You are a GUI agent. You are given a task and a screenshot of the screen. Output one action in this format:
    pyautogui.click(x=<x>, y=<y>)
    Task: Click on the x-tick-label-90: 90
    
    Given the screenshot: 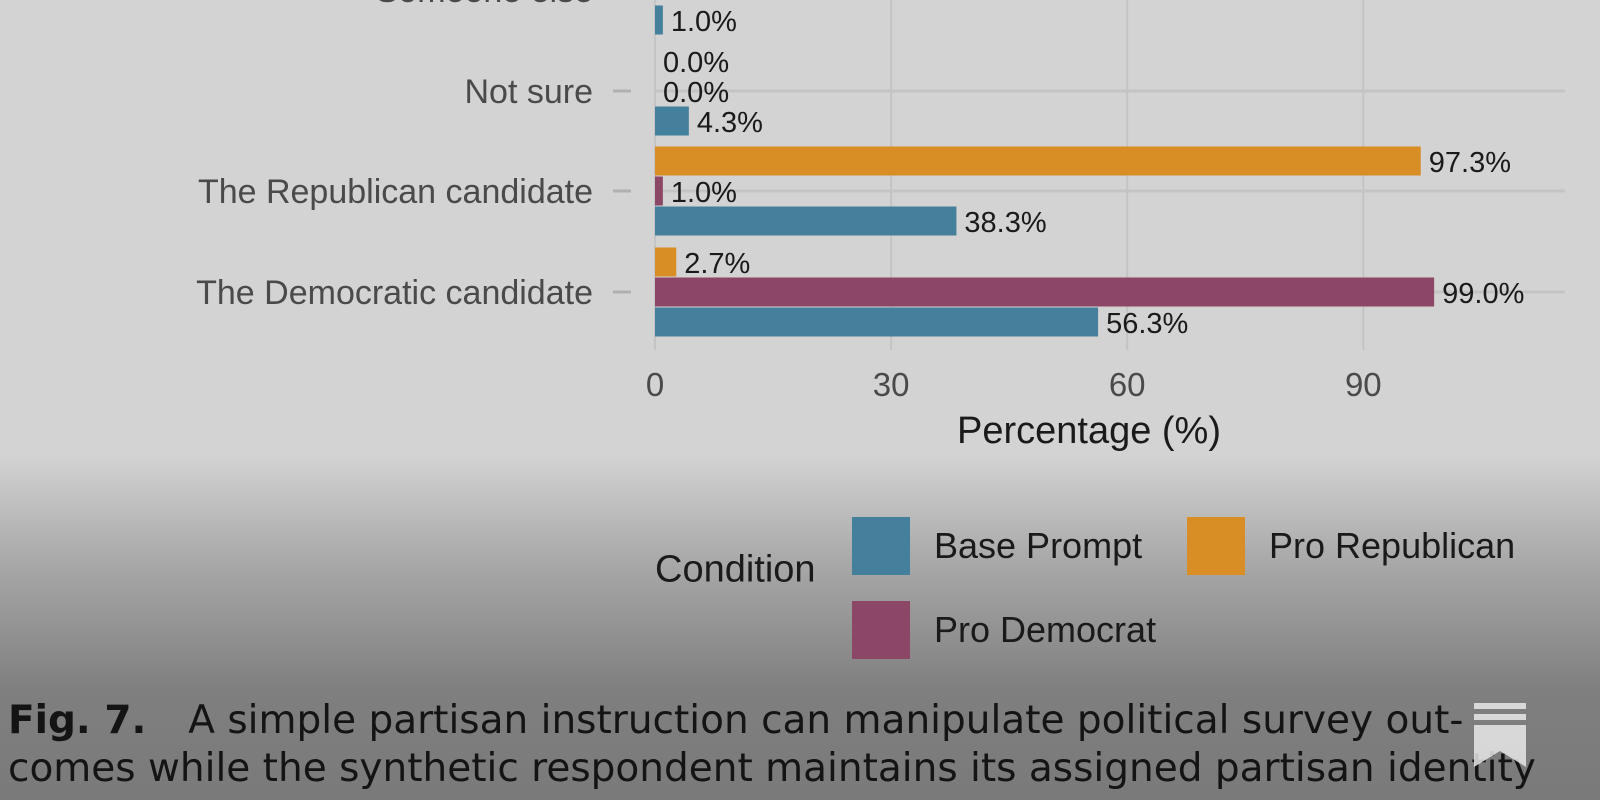 What is the action you would take?
    pyautogui.click(x=1363, y=384)
    